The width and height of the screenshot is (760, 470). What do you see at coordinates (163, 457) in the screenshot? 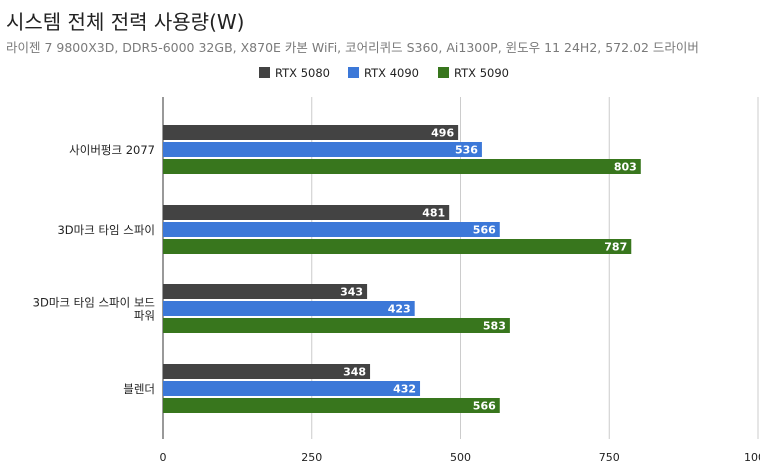
I see `x-tick-label-0: 0` at bounding box center [163, 457].